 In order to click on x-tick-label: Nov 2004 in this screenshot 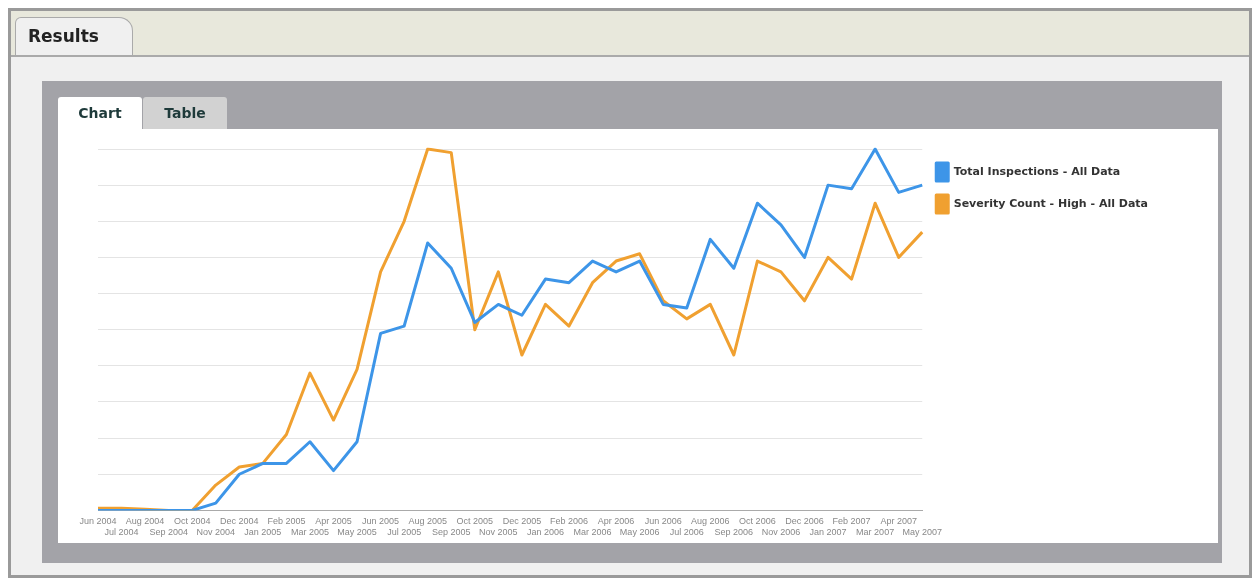, I will do `click(216, 532)`.